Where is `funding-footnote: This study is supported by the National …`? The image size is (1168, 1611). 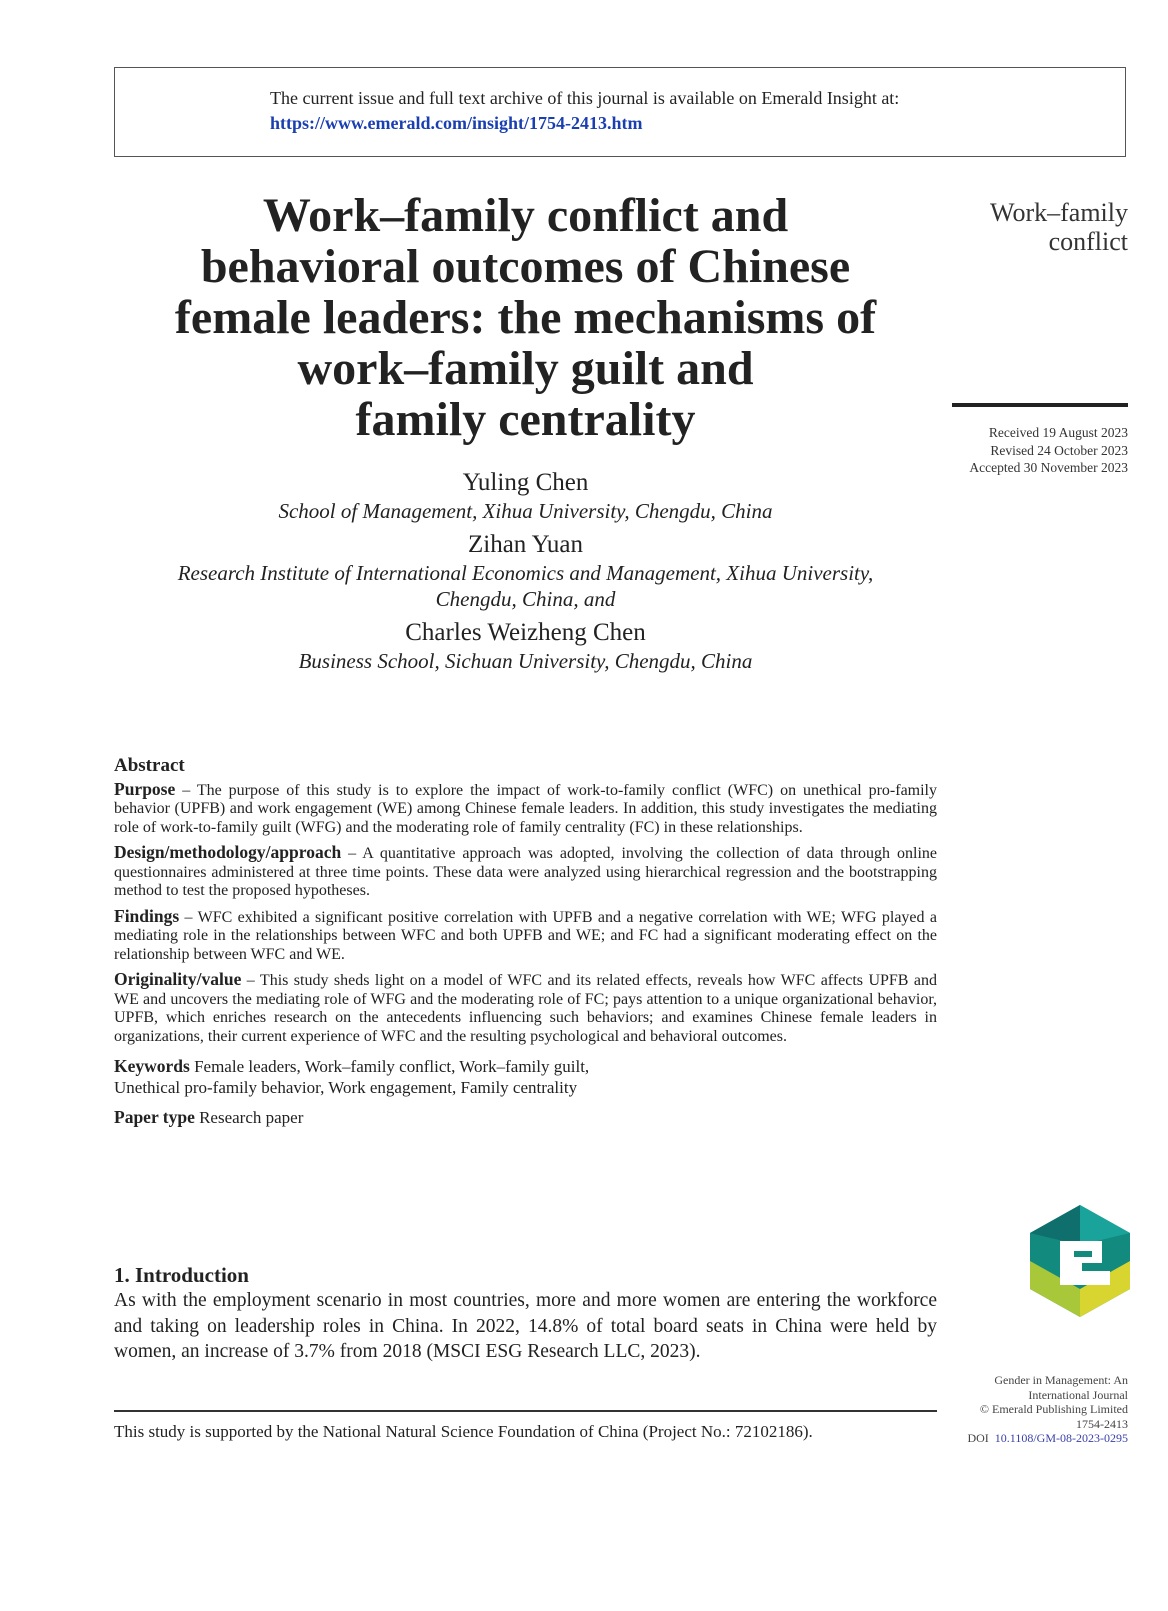
funding-footnote: This study is supported by the National … is located at coordinates (463, 1431).